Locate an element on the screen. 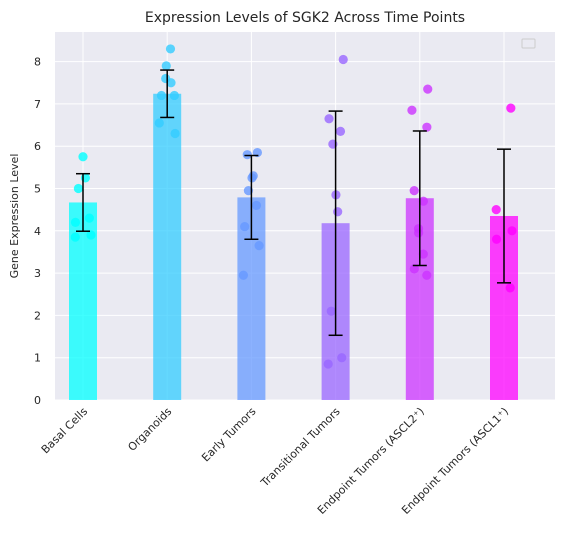  y-tick-label: 7 is located at coordinates (37, 104).